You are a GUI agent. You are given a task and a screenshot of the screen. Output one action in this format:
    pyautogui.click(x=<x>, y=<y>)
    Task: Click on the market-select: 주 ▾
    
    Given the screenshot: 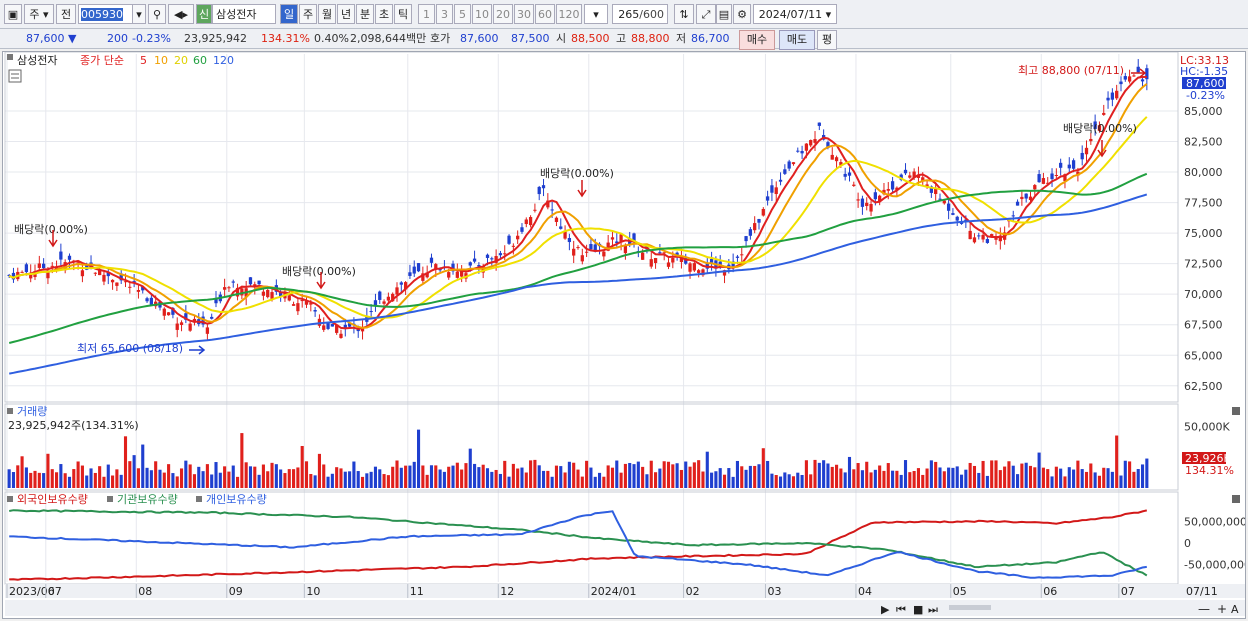 What is the action you would take?
    pyautogui.click(x=39, y=14)
    